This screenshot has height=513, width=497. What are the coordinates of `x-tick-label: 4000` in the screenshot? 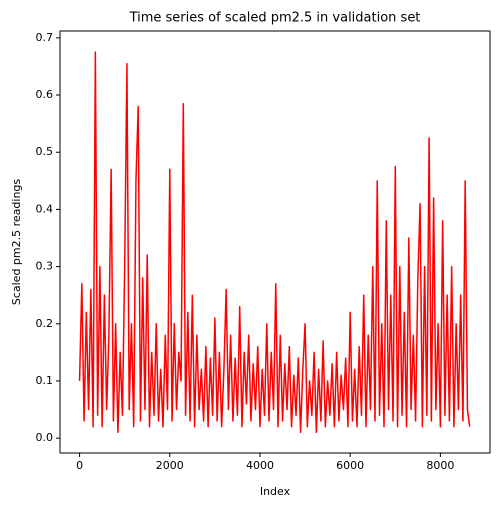 It's located at (260, 465).